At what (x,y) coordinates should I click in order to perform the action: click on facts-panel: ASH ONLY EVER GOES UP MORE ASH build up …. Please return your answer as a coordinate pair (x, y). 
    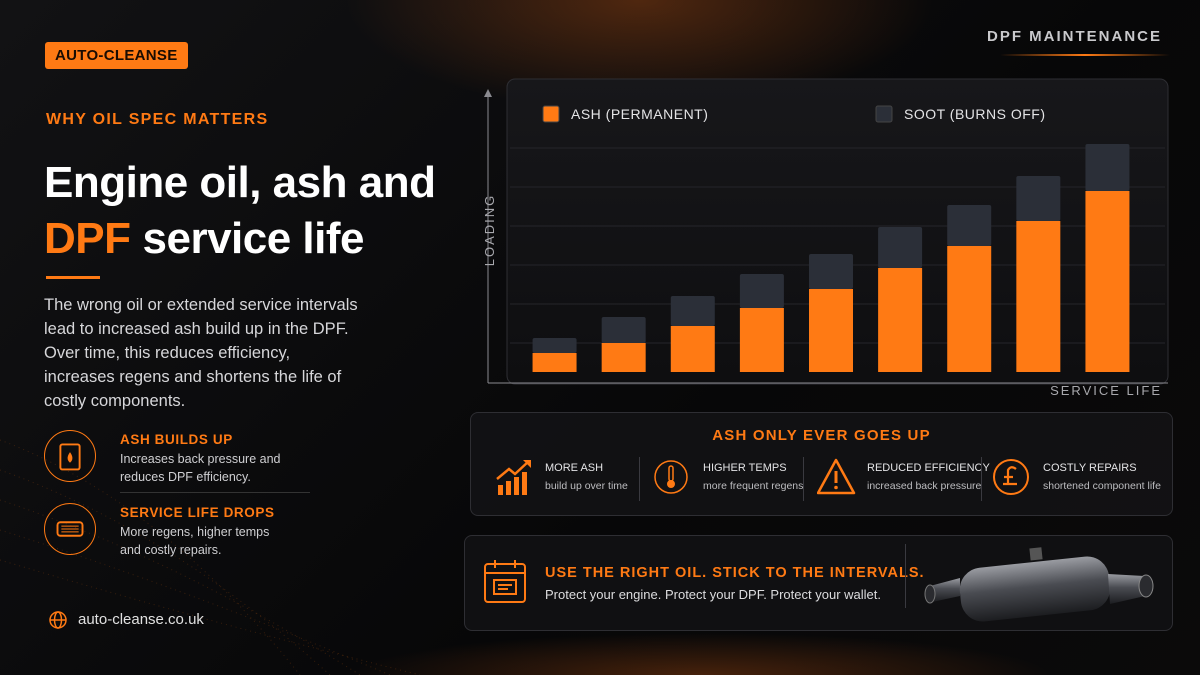
    Looking at the image, I should click on (821, 464).